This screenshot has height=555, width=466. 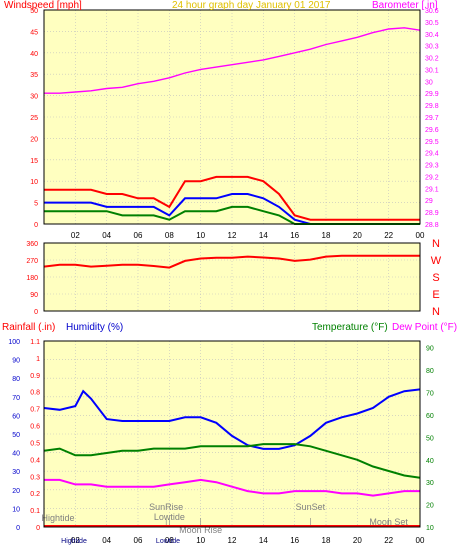 What do you see at coordinates (232, 277) in the screenshot?
I see `direction-plot-border` at bounding box center [232, 277].